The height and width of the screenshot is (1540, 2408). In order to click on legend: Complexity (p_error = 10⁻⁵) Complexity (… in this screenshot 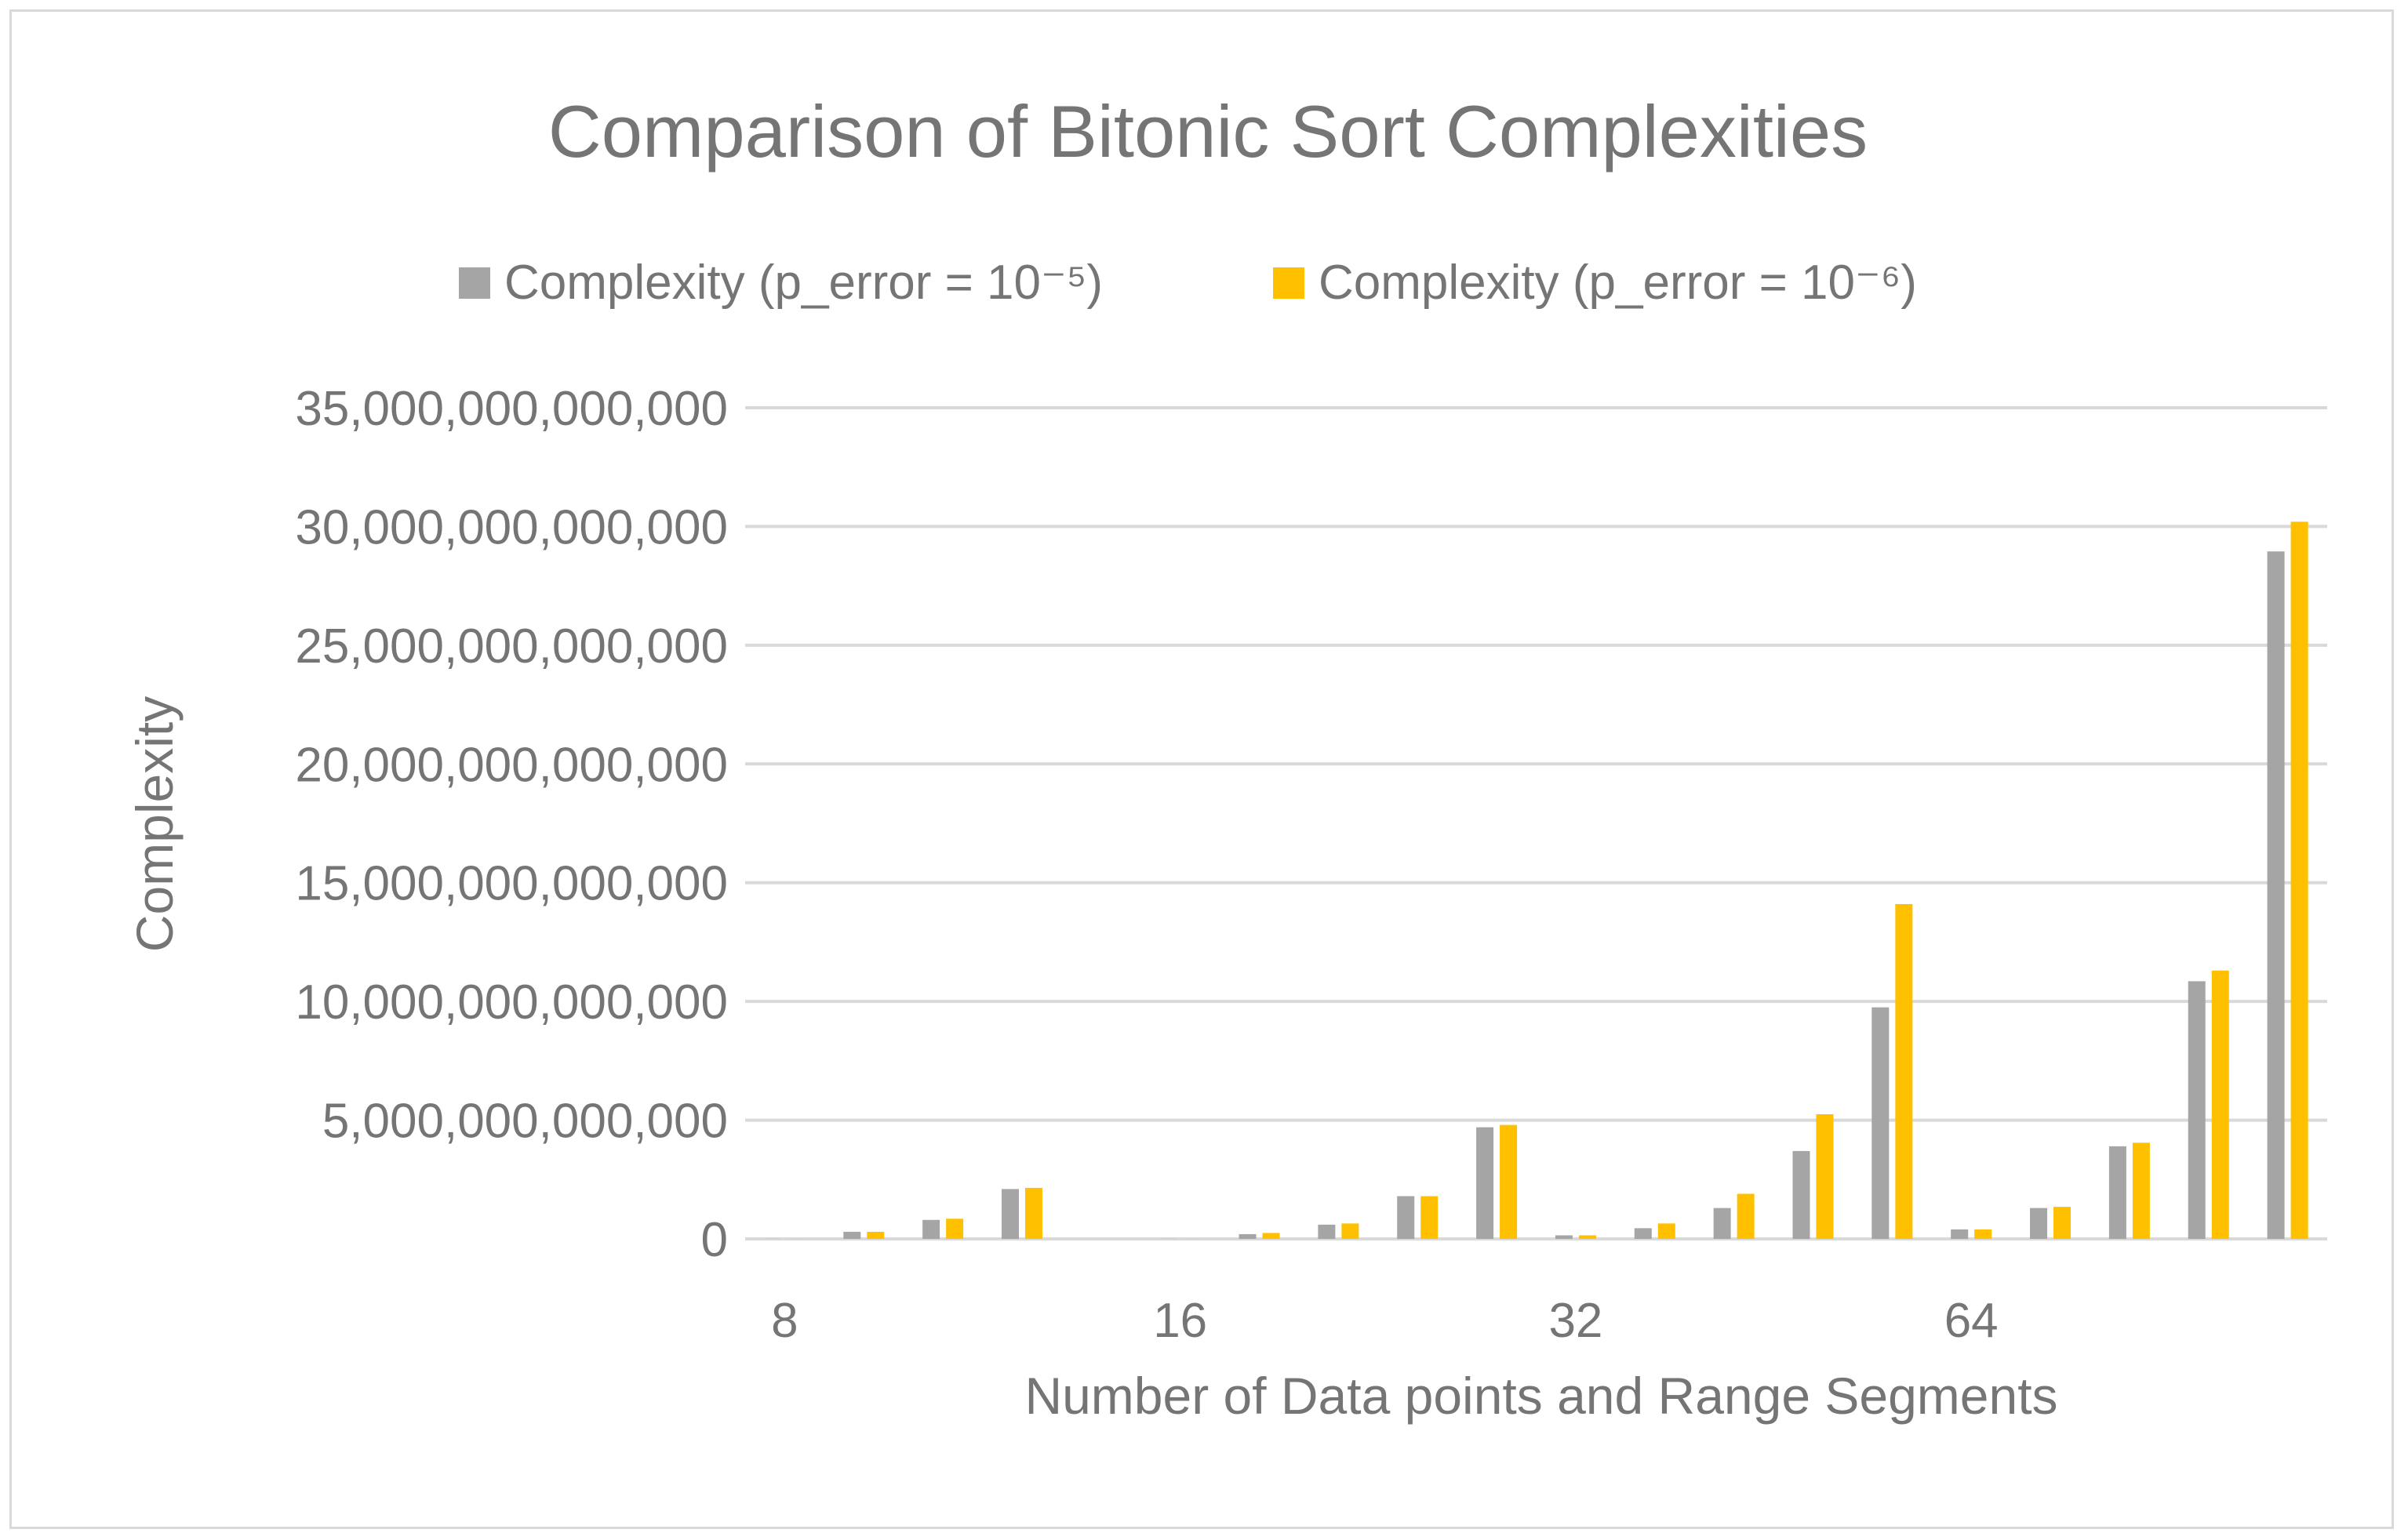, I will do `click(1188, 283)`.